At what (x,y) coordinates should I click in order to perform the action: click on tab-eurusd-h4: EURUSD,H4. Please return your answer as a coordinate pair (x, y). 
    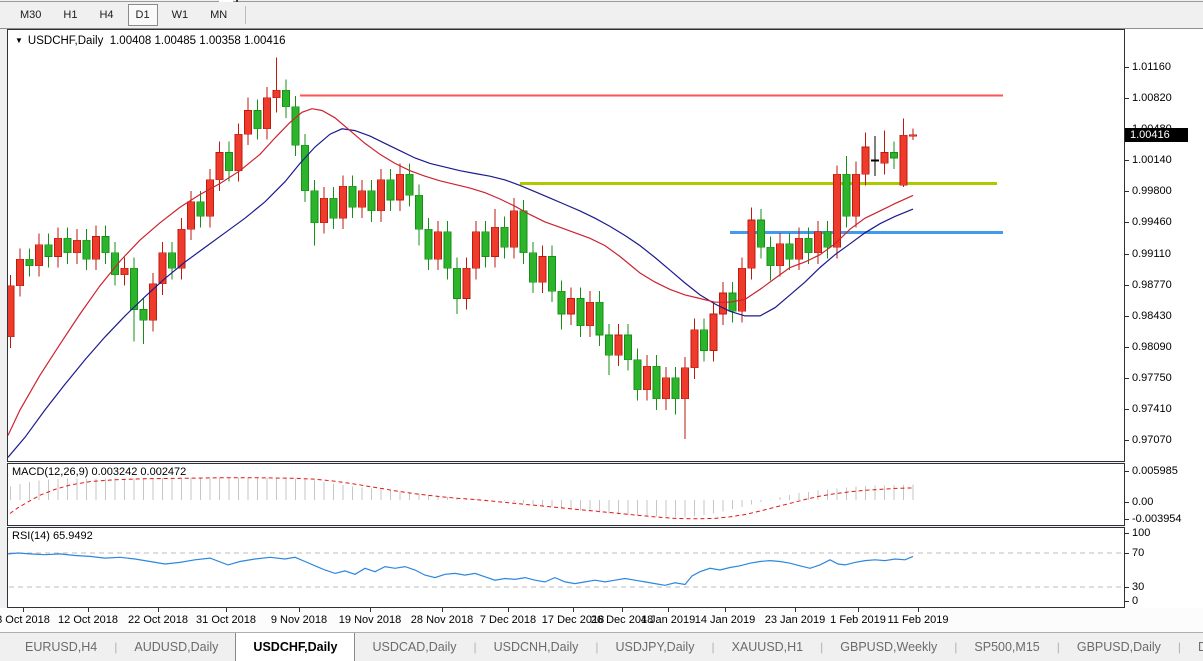
    Looking at the image, I should click on (61, 647).